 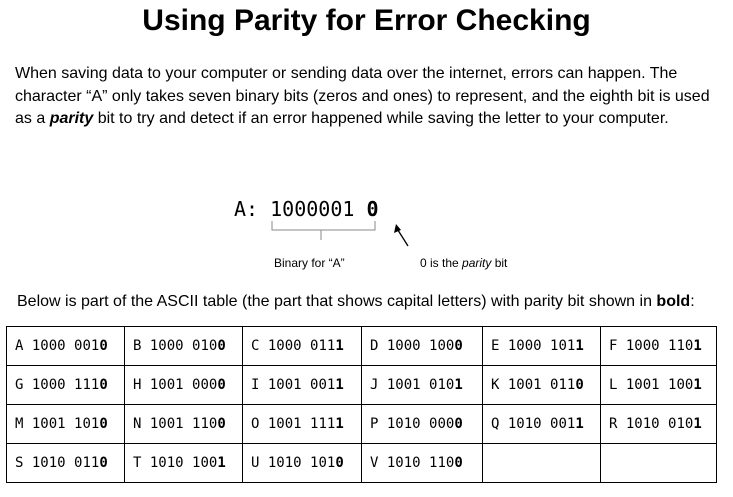 I want to click on cell-bits: 1001 010, so click(x=420, y=385).